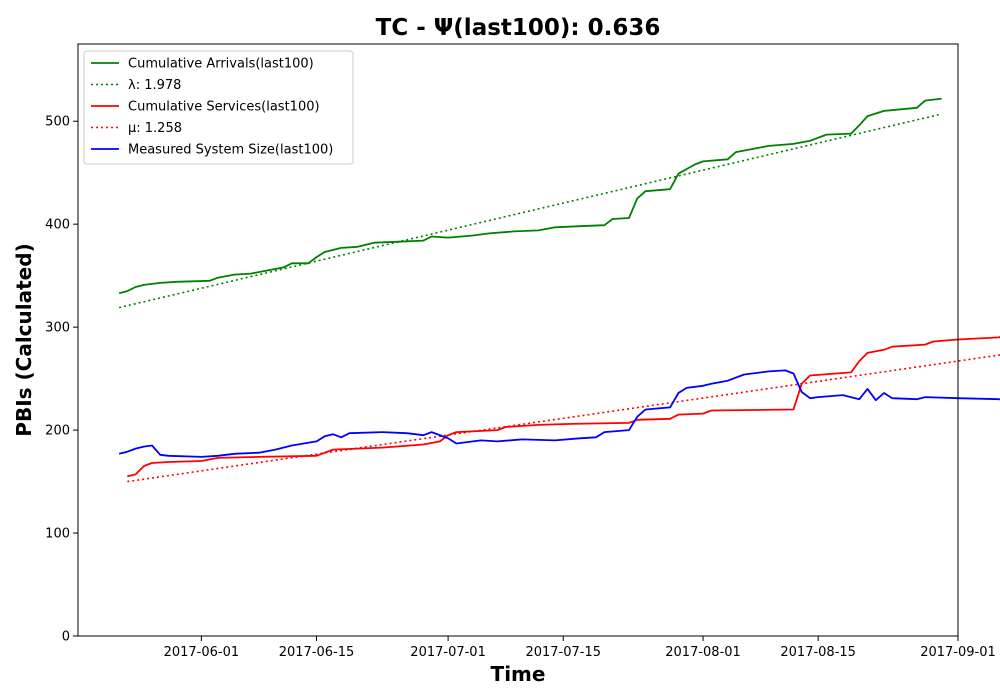 This screenshot has height=700, width=1000. Describe the element at coordinates (518, 28) in the screenshot. I see `chart-title: TC - Ψ(last100): 0.636` at that location.